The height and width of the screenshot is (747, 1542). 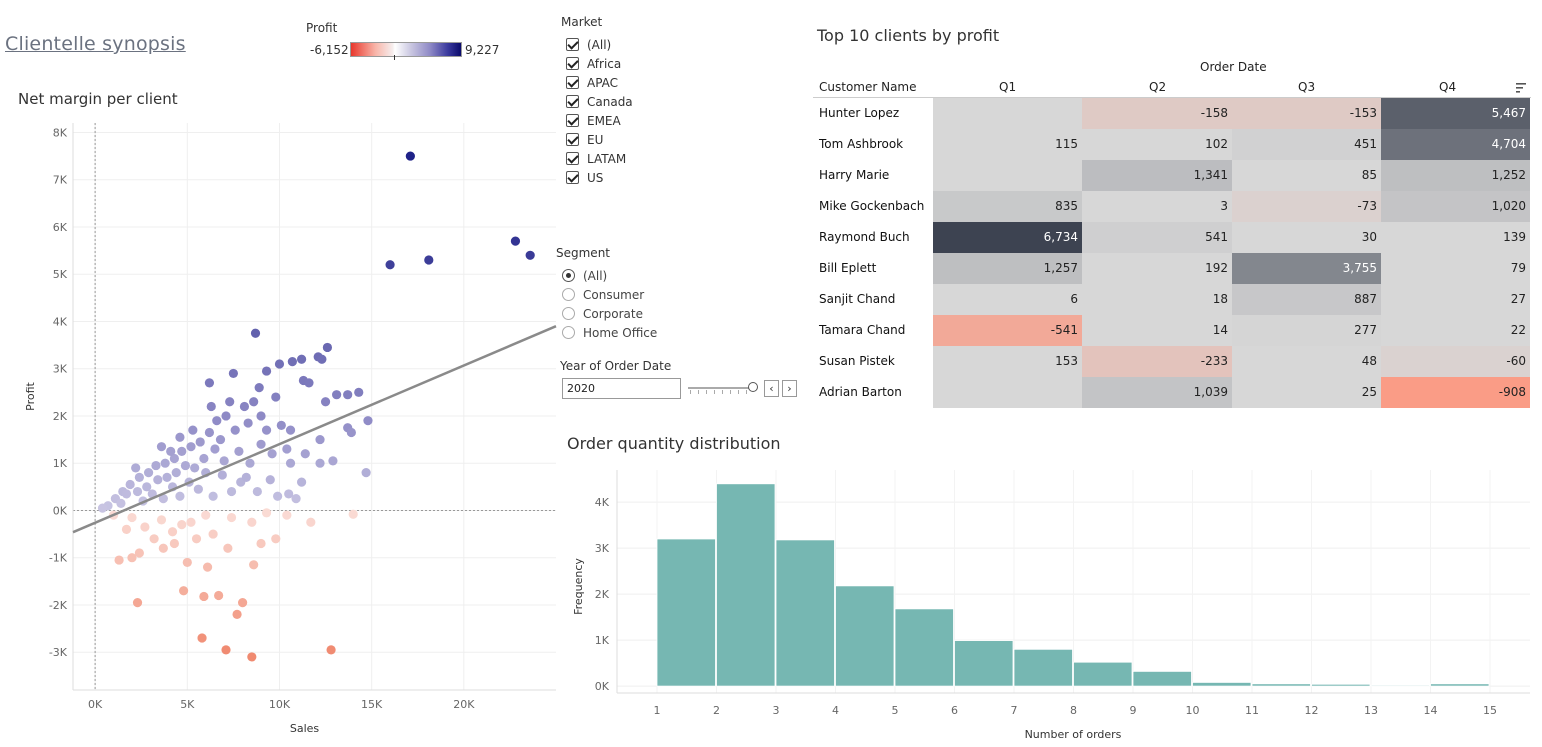 What do you see at coordinates (720, 388) in the screenshot?
I see `year-slider-track` at bounding box center [720, 388].